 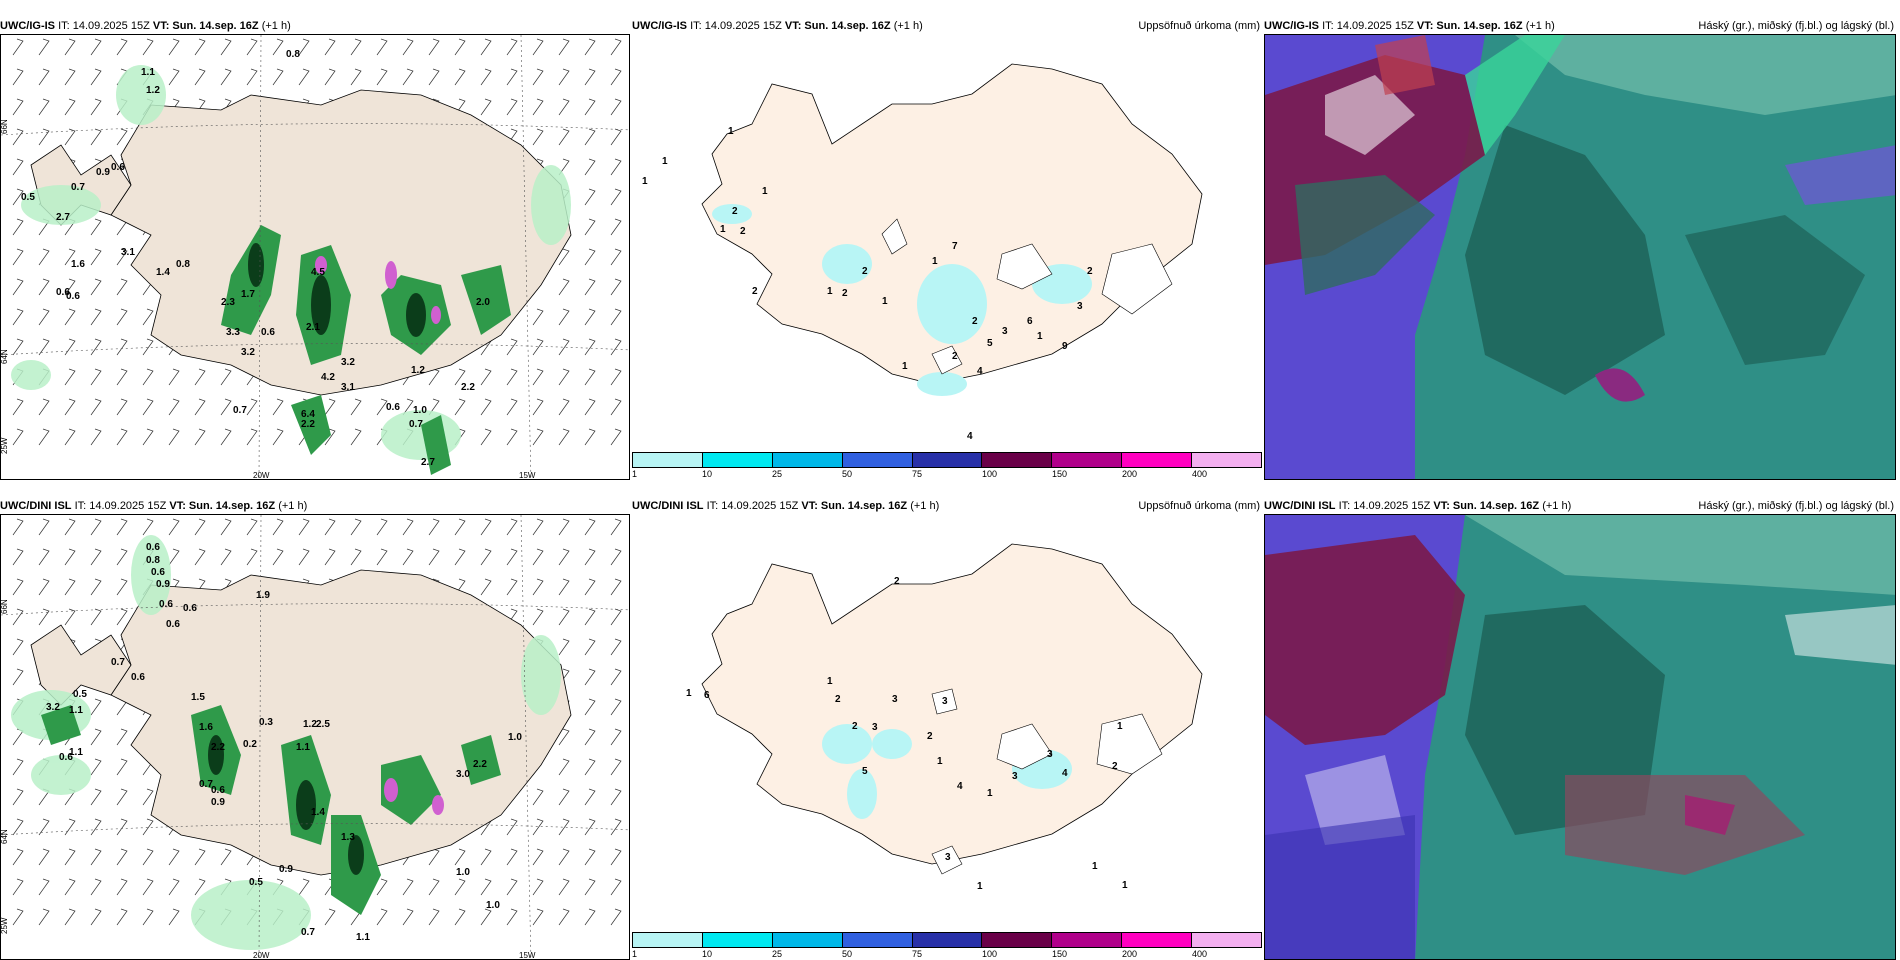 I want to click on value-label: 3.1, so click(x=128, y=252).